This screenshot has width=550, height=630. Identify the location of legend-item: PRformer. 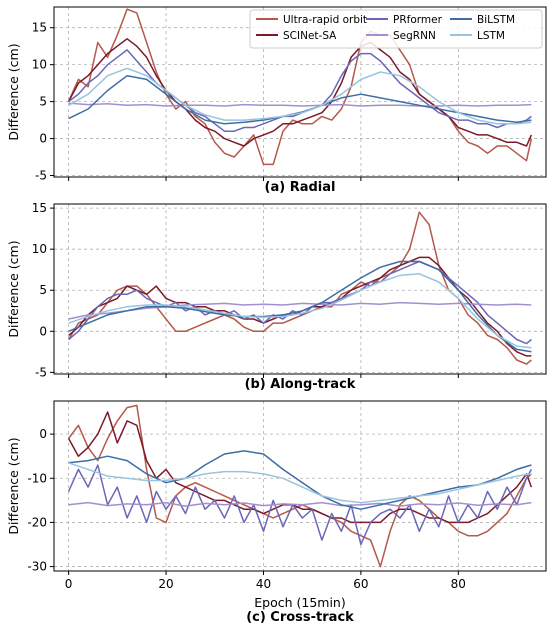
(404, 20).